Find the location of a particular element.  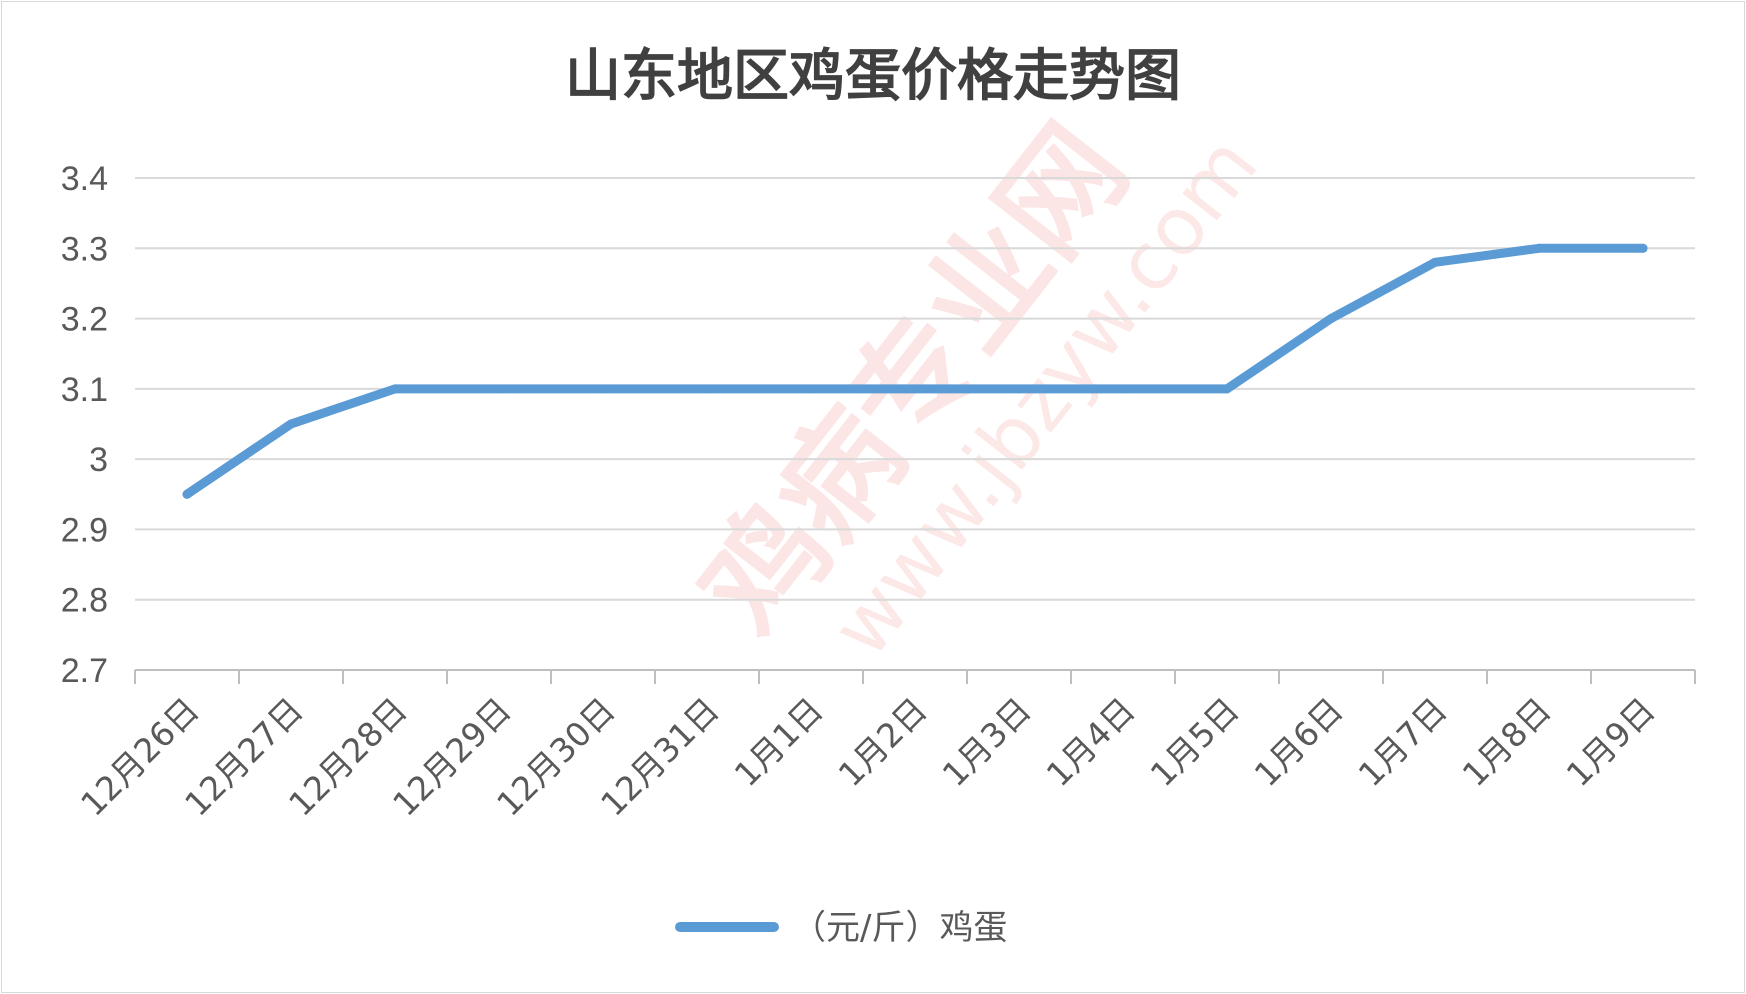

x-tick-label: 1月1日 is located at coordinates (779, 742).